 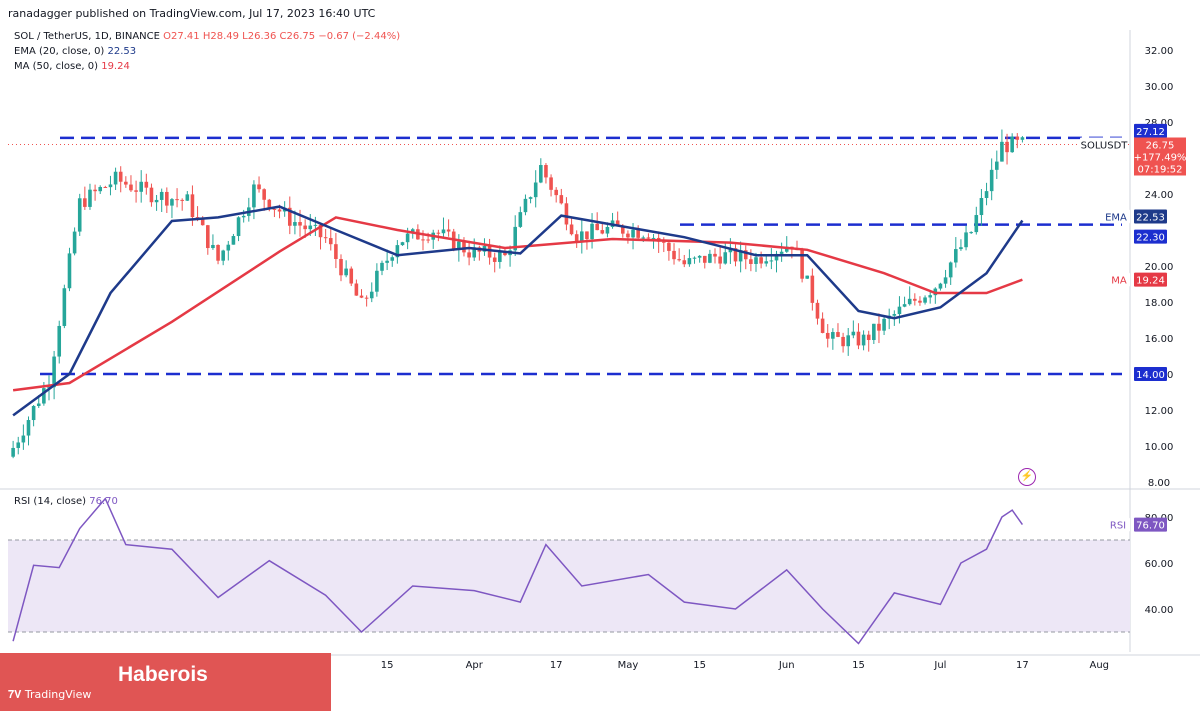 What do you see at coordinates (75, 51) in the screenshot?
I see `ema-legend: EMA (20, close, 0) 22.53` at bounding box center [75, 51].